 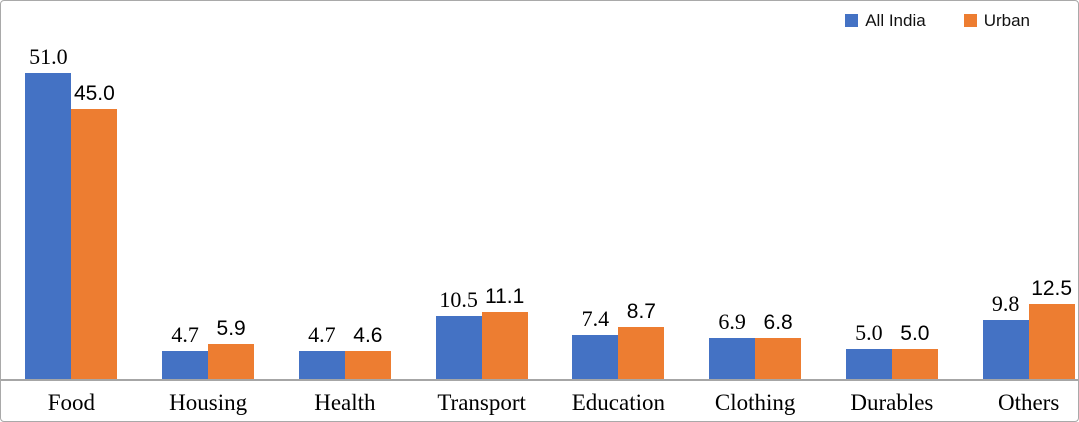 I want to click on bar-urban-housing: 5.9, so click(x=231, y=348).